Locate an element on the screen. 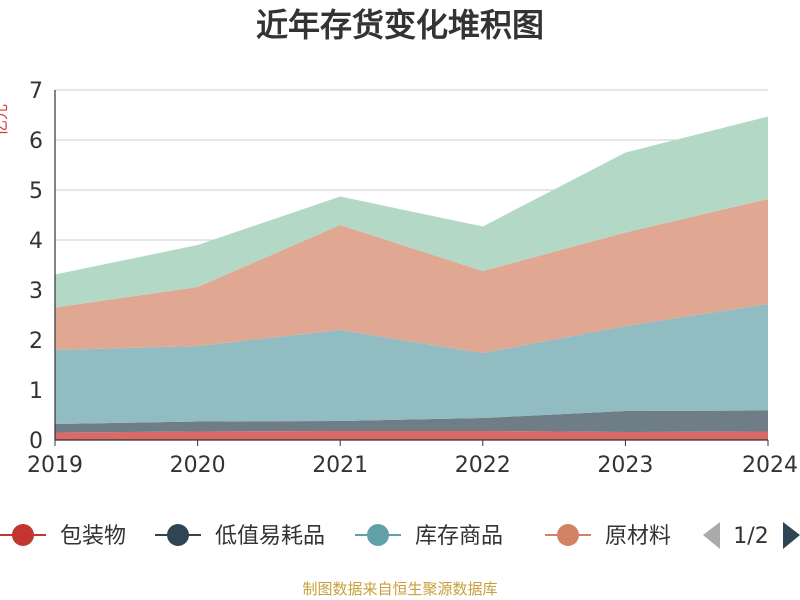 The width and height of the screenshot is (800, 600). legend-item: 低值易耗品 is located at coordinates (240, 536).